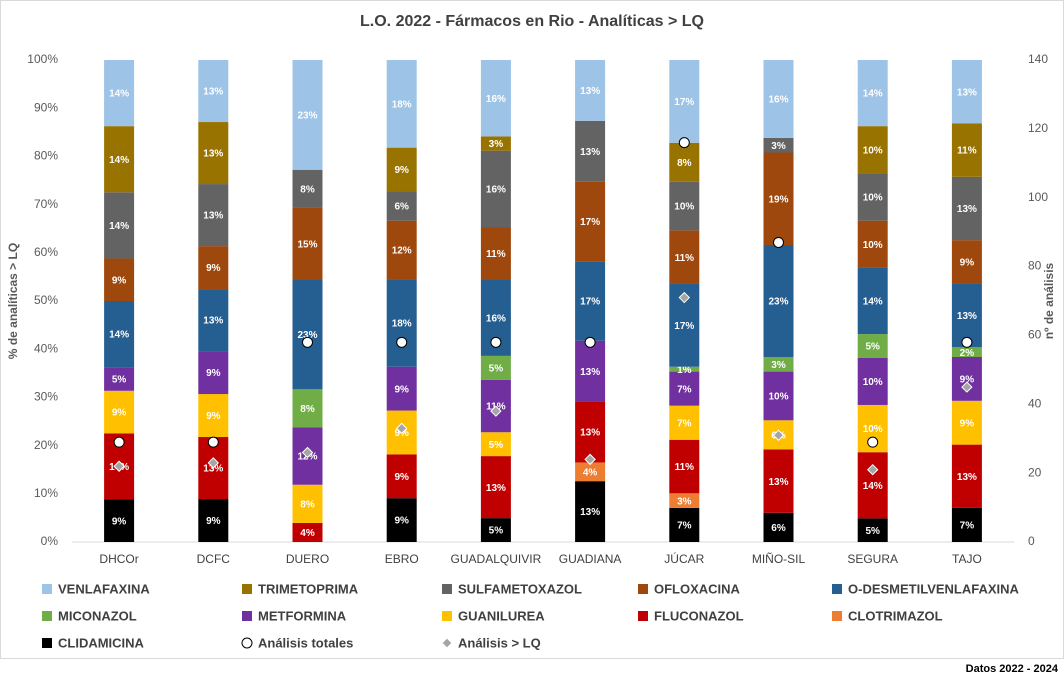 This screenshot has height=682, width=1064. Describe the element at coordinates (308, 588) in the screenshot. I see `legend-label: TRIMETOPRIMA` at that location.